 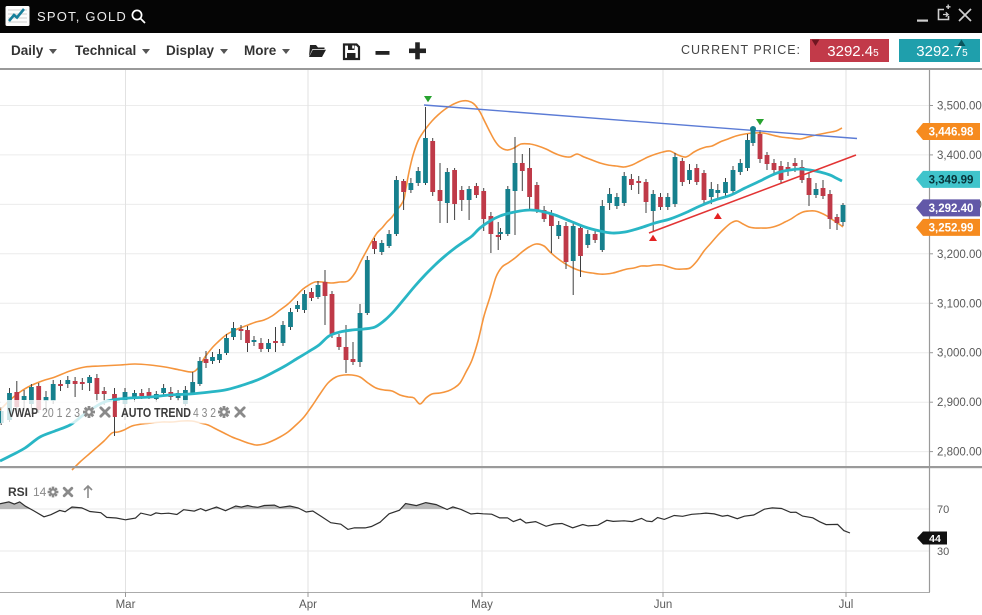 What do you see at coordinates (943, 510) in the screenshot?
I see `svg-text: 70` at bounding box center [943, 510].